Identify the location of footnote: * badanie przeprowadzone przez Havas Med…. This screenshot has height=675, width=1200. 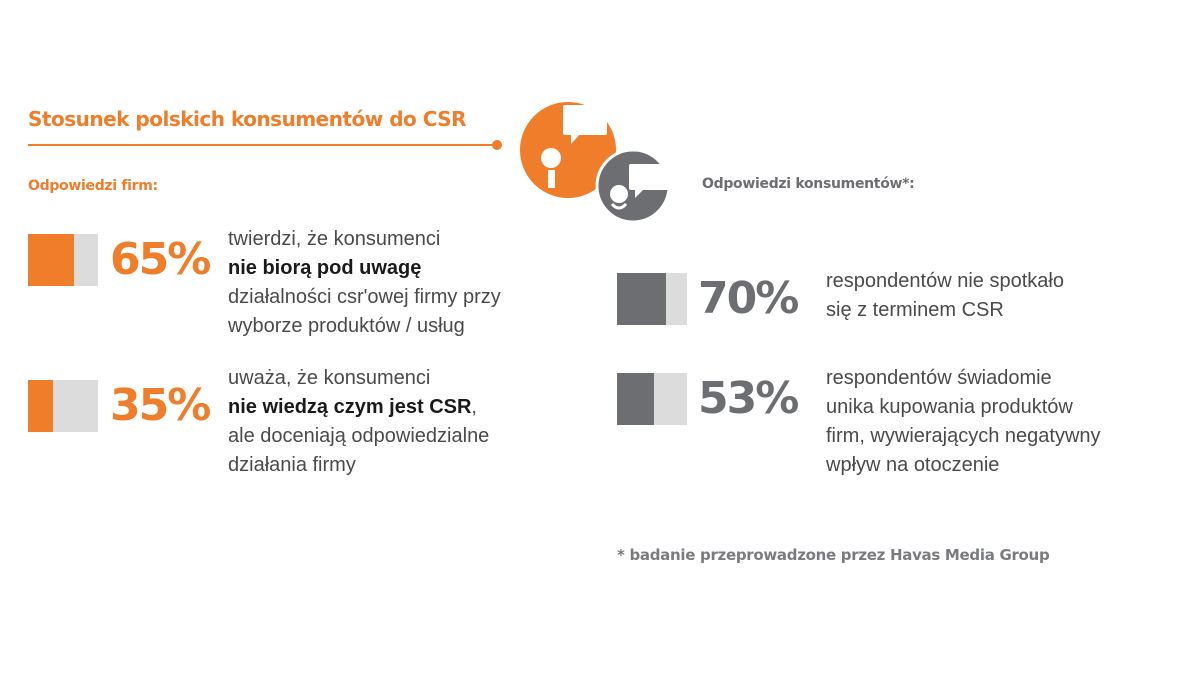
(833, 555).